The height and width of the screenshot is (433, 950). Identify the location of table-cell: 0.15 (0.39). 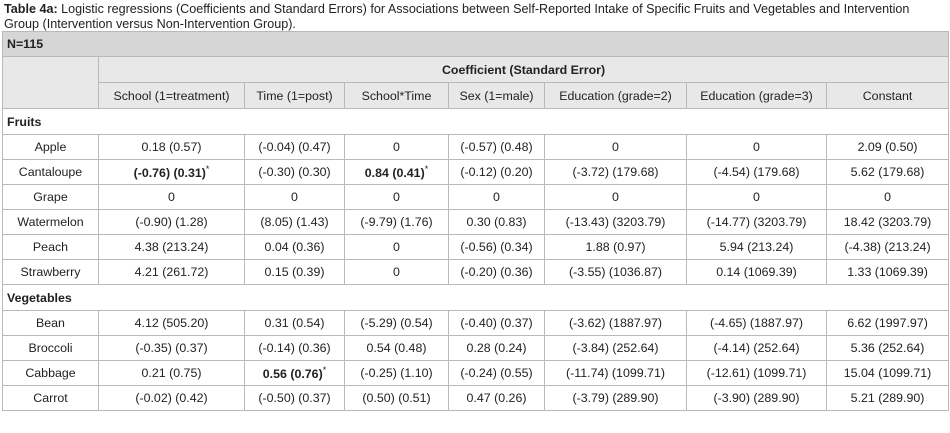
(294, 272).